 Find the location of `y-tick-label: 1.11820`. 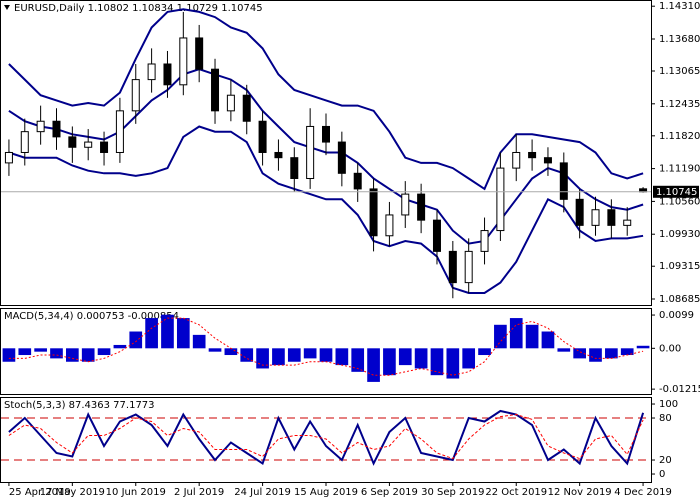

y-tick-label: 1.11820 is located at coordinates (679, 136).